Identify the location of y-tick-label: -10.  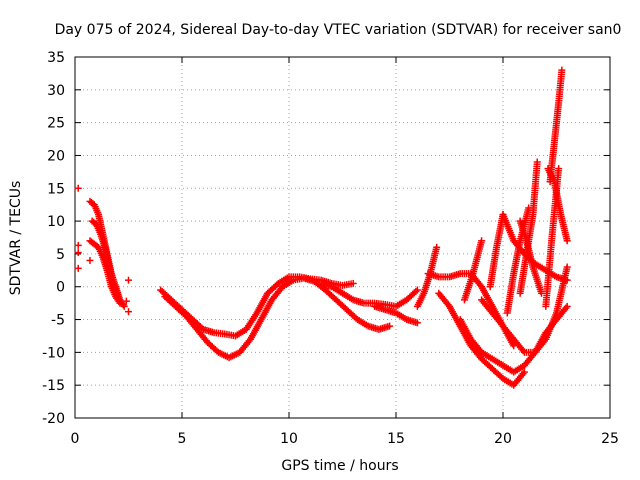
(53, 353).